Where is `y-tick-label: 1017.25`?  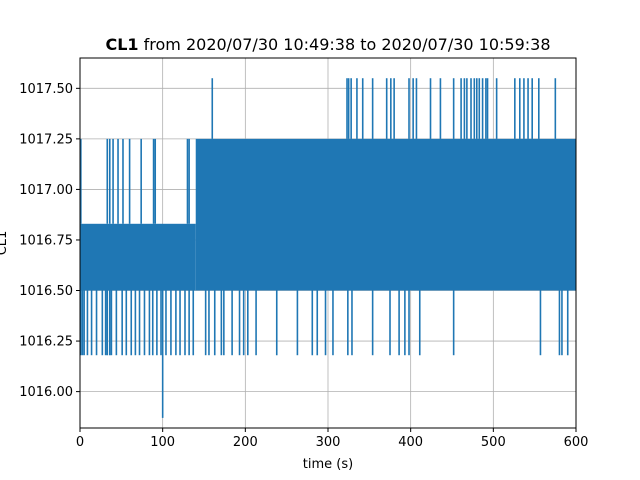
y-tick-label: 1017.25 is located at coordinates (46, 139).